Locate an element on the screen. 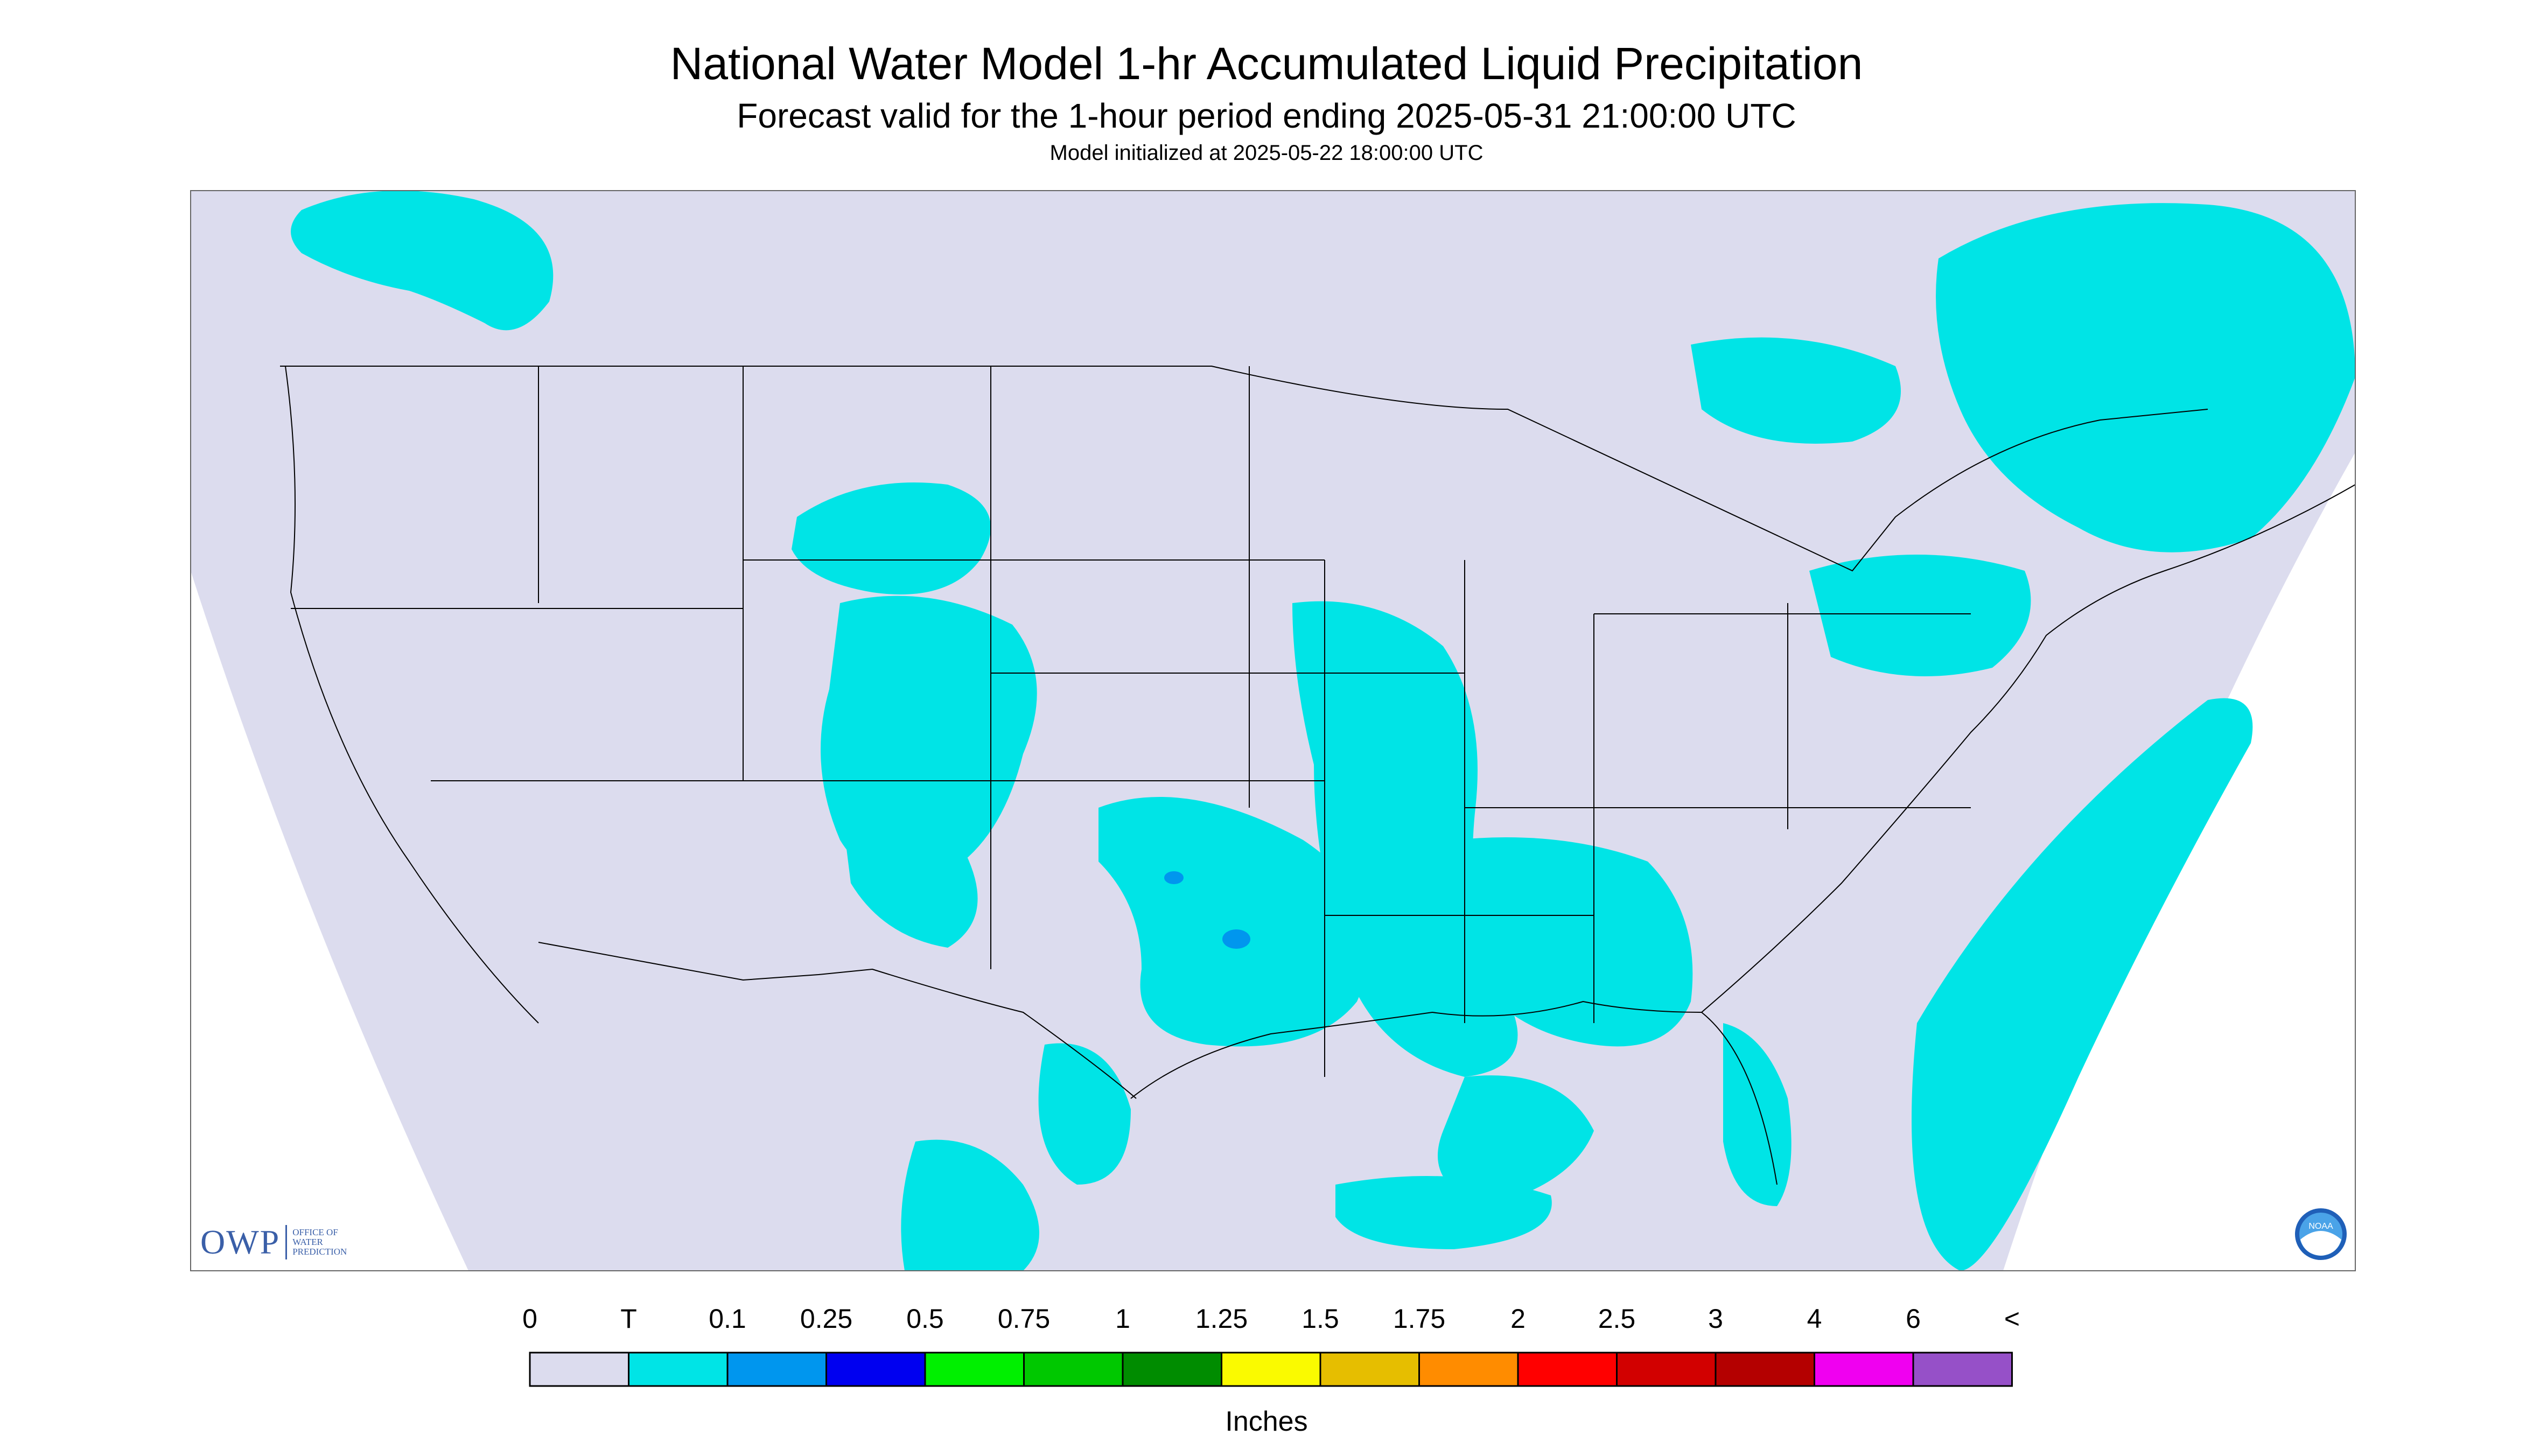 Image resolution: width=2533 pixels, height=1456 pixels. heavier-precip-spots is located at coordinates (1207, 910).